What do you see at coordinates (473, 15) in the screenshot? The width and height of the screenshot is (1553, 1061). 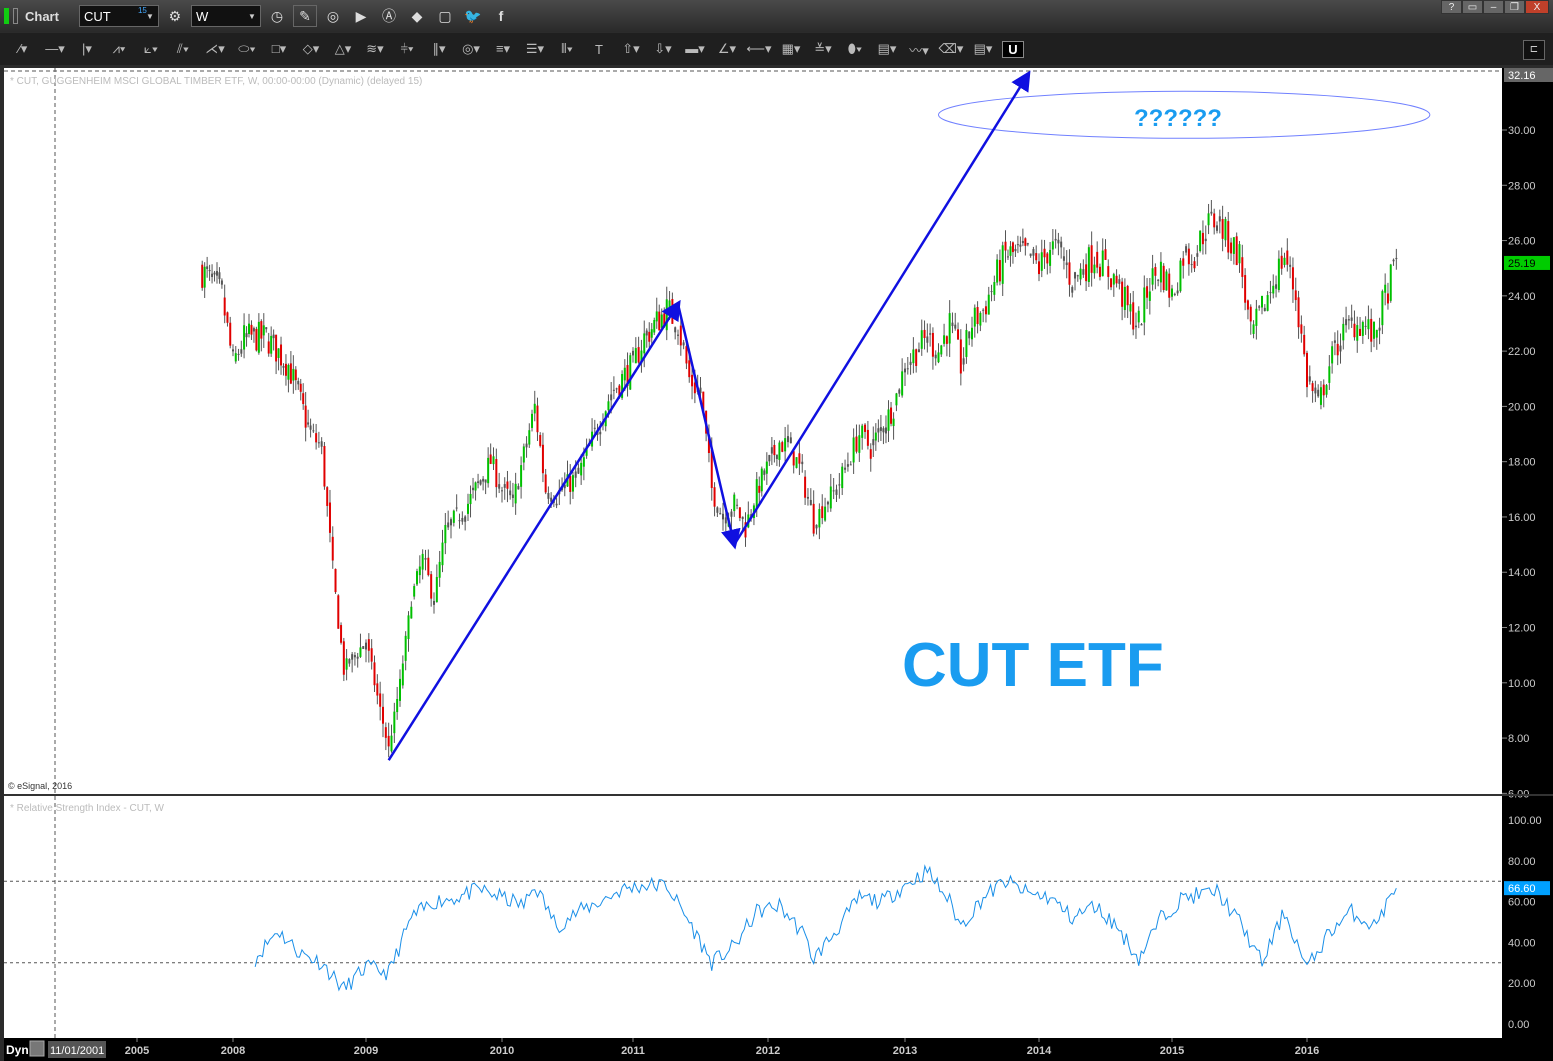 I see `twitter-icon: 🐦` at bounding box center [473, 15].